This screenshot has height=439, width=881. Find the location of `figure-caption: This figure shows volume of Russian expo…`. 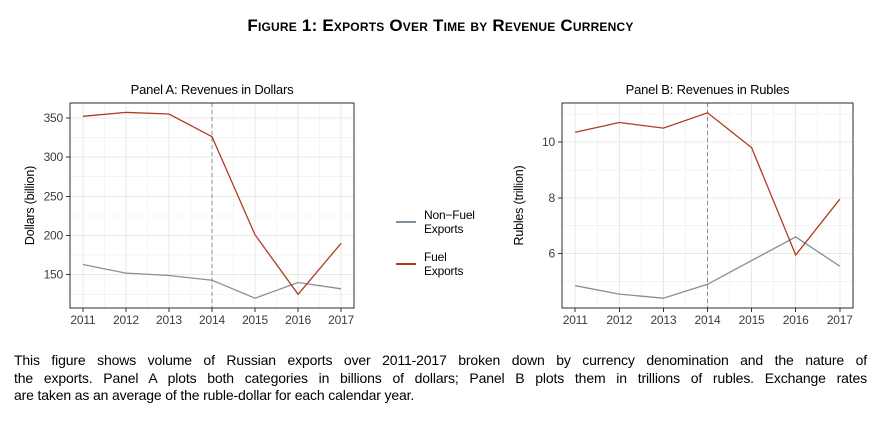

figure-caption: This figure shows volume of Russian expo… is located at coordinates (440, 378).